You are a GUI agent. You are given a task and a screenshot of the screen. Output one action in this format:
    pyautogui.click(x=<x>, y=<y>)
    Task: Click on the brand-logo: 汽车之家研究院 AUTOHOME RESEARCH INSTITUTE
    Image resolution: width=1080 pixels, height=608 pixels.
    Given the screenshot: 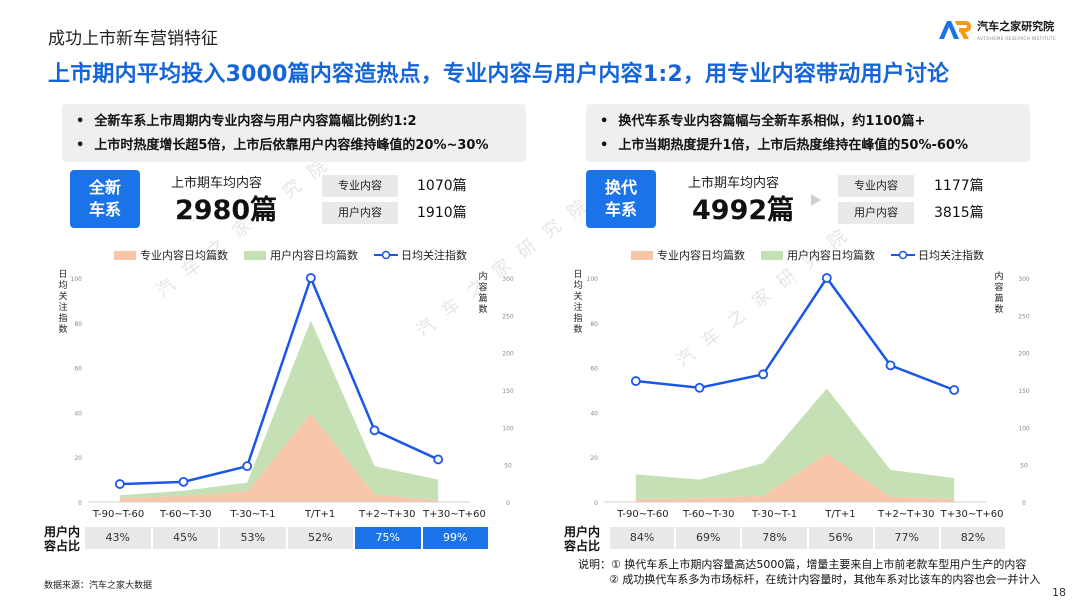 What is the action you would take?
    pyautogui.click(x=996, y=29)
    